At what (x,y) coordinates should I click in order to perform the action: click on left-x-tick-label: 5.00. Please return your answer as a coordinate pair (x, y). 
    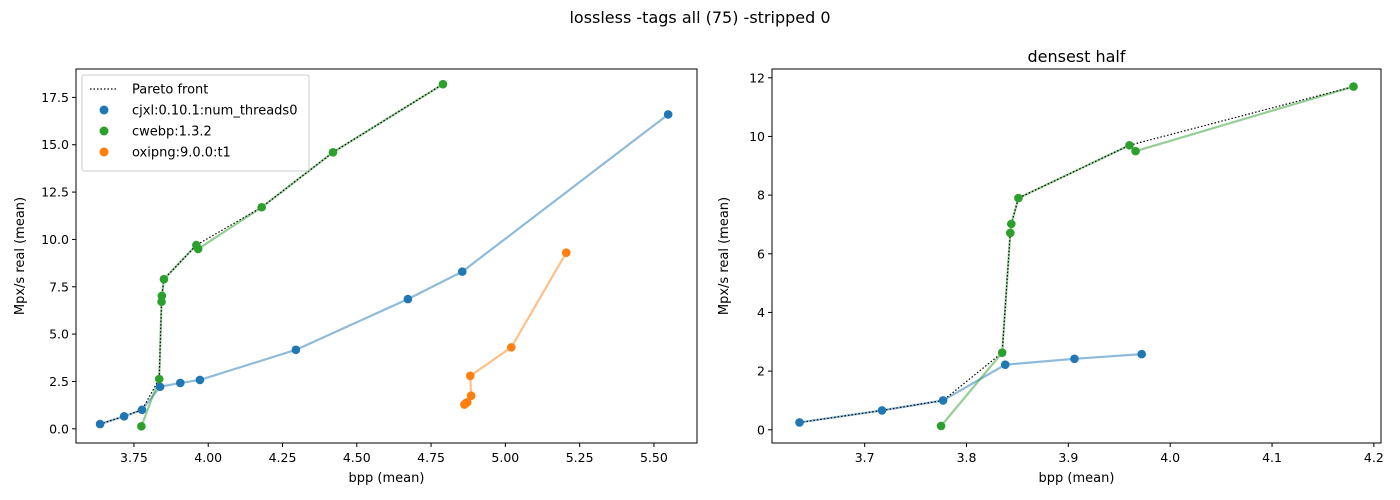
    Looking at the image, I should click on (505, 457).